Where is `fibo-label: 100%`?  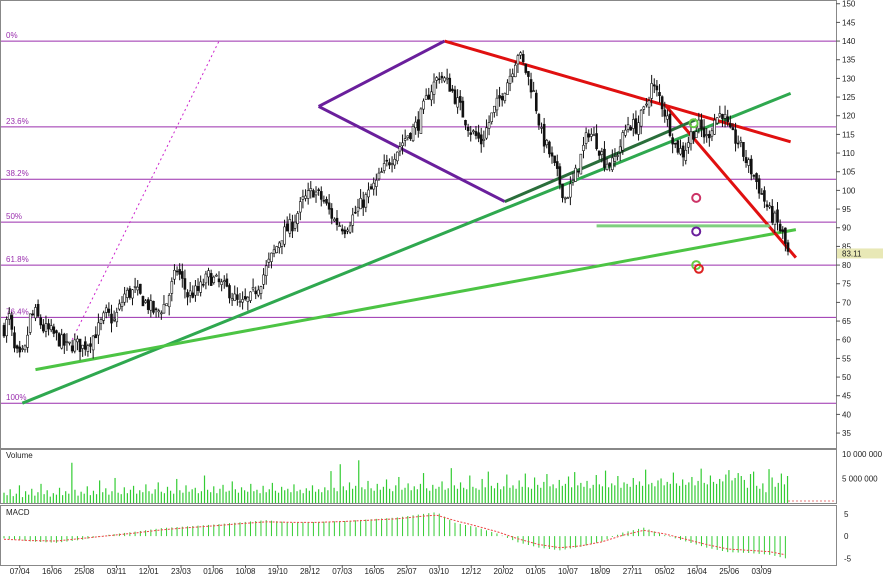
fibo-label: 100% is located at coordinates (16, 397).